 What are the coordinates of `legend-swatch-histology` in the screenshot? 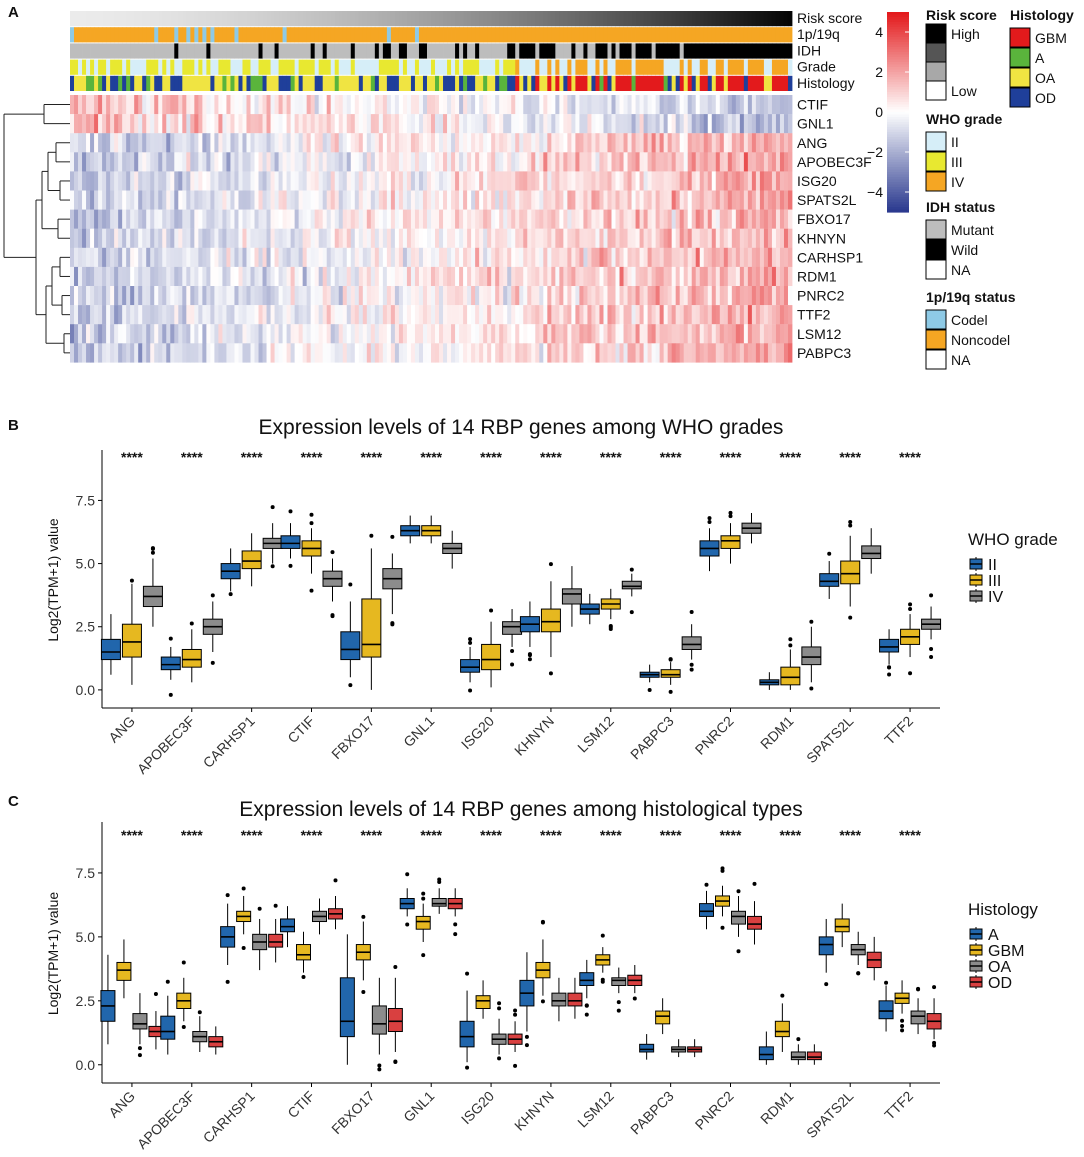 It's located at (1020, 57).